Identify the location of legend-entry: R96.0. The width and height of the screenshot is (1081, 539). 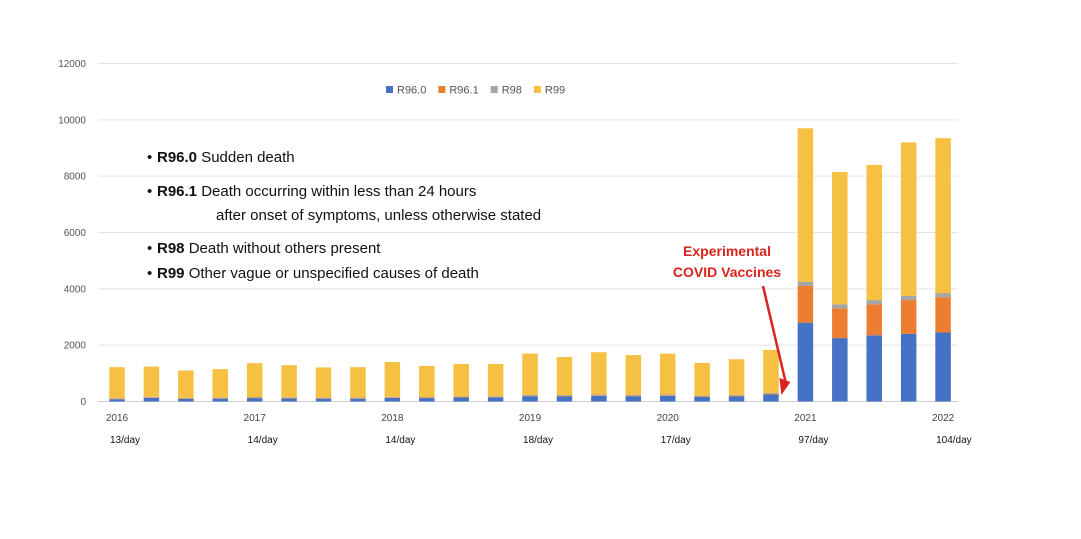
(411, 91).